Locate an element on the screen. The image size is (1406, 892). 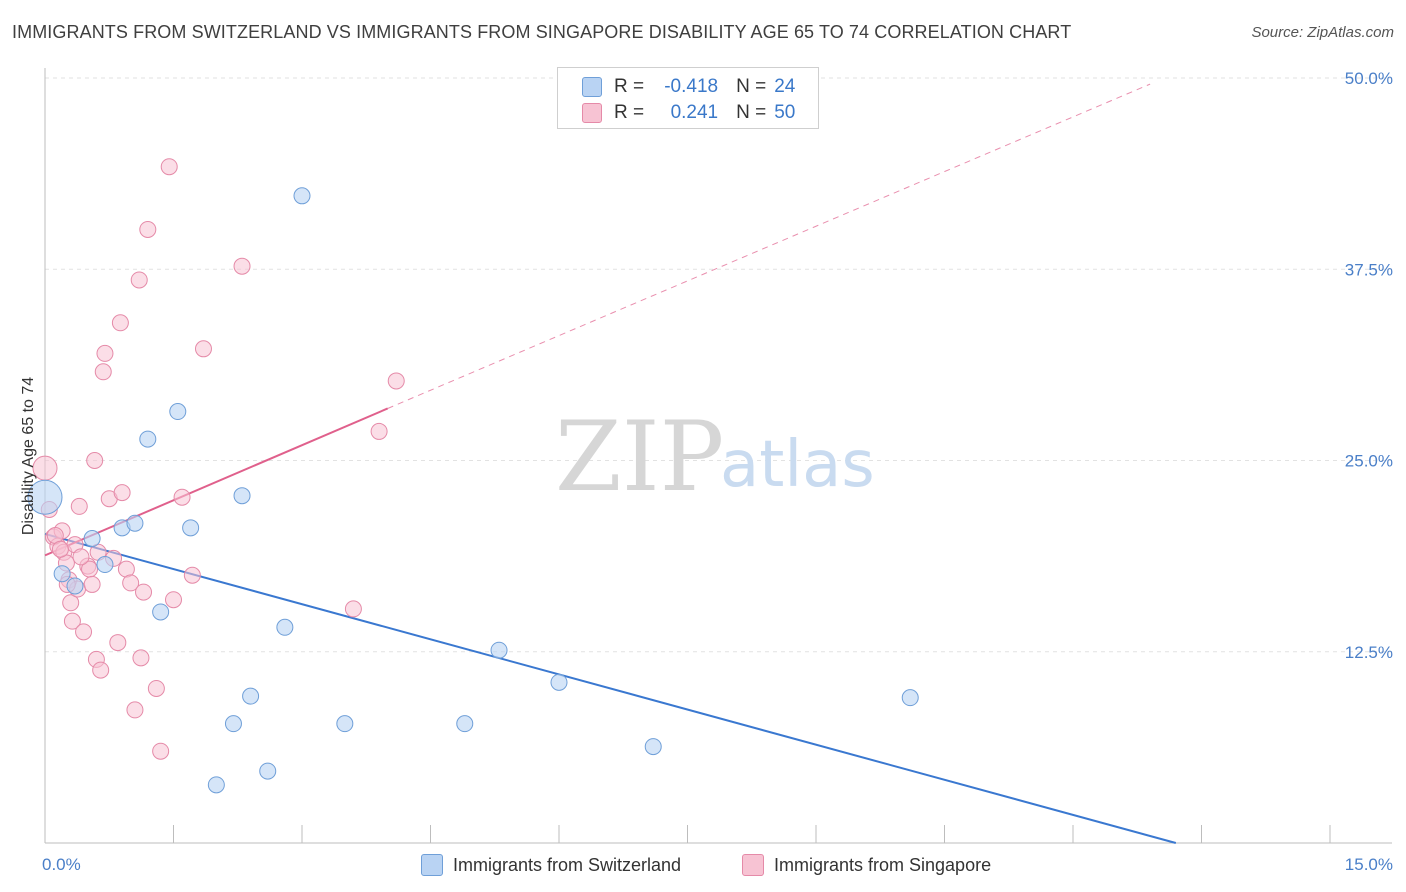
legend-item-singapore: Immigrants from Singapore is located at coordinates (866, 865).